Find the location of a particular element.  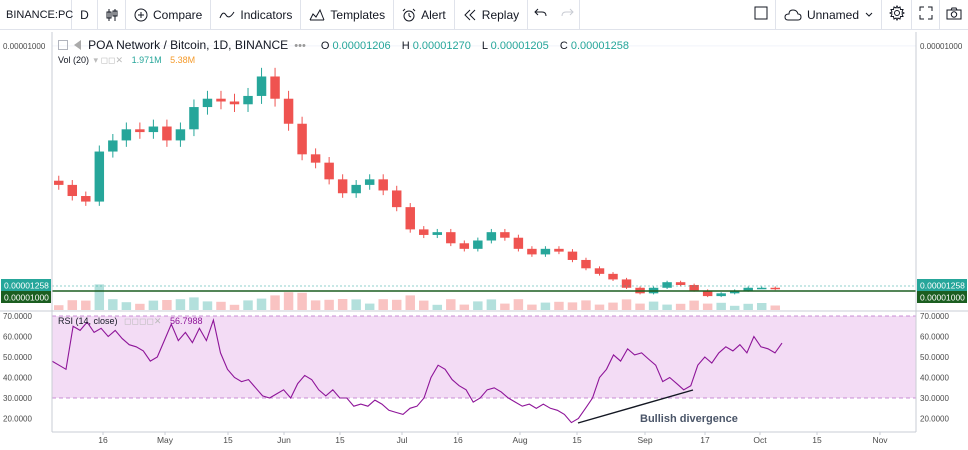

undo-button is located at coordinates (541, 15).